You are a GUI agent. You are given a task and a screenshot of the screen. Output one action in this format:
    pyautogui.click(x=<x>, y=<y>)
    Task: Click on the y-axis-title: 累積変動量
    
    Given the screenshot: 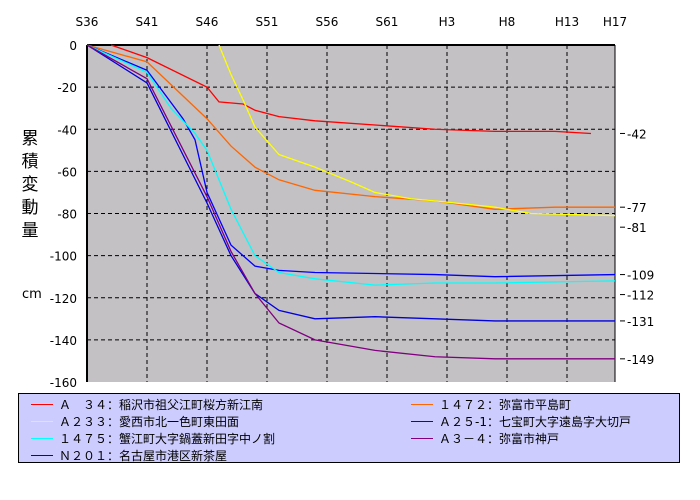 What is the action you would take?
    pyautogui.click(x=30, y=185)
    